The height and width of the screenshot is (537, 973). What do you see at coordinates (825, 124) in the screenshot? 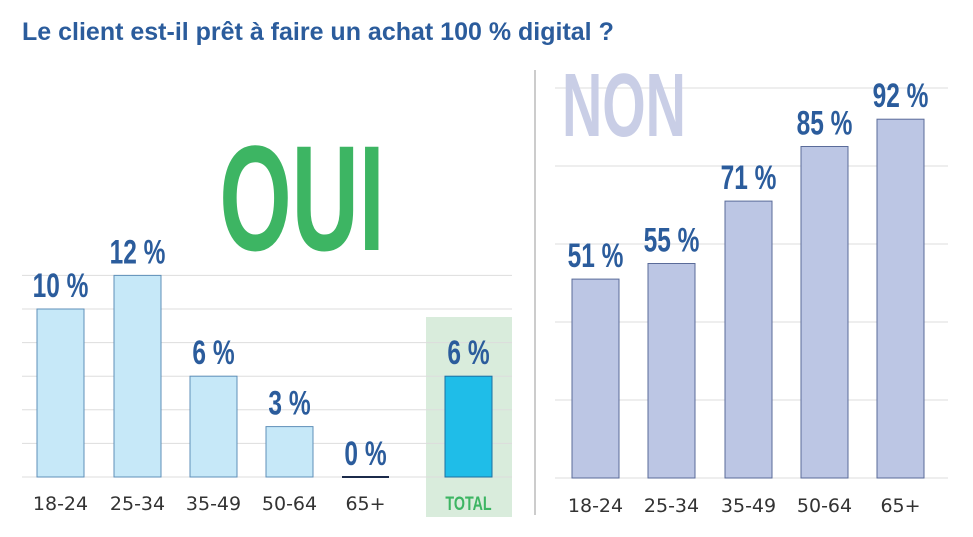
I see `value-label: 85 %` at bounding box center [825, 124].